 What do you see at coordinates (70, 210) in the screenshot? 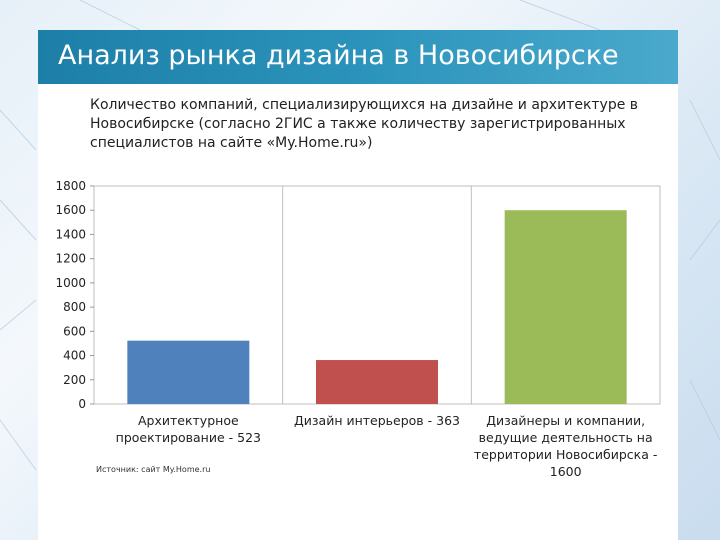
I see `y-tick-label: 1600` at bounding box center [70, 210].